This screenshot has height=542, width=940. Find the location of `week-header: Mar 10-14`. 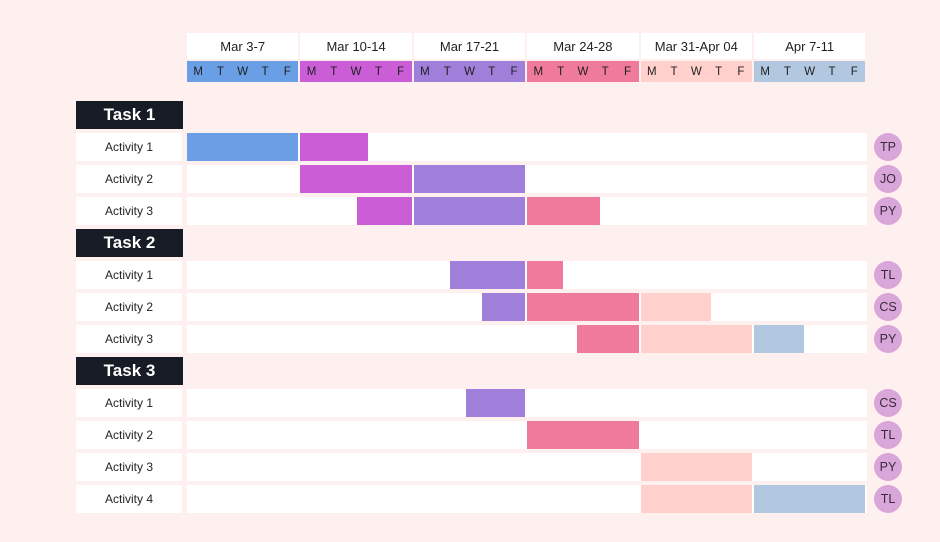

week-header: Mar 10-14 is located at coordinates (356, 46).